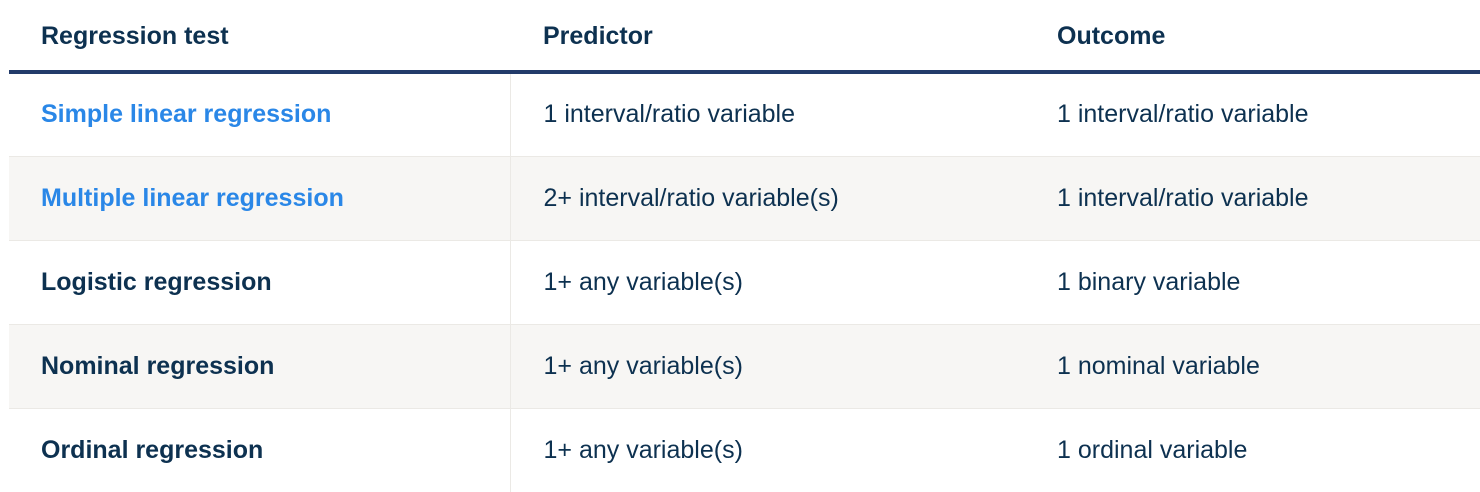  Describe the element at coordinates (1152, 449) in the screenshot. I see `outcome-cell: 1 ordinal variable` at that location.